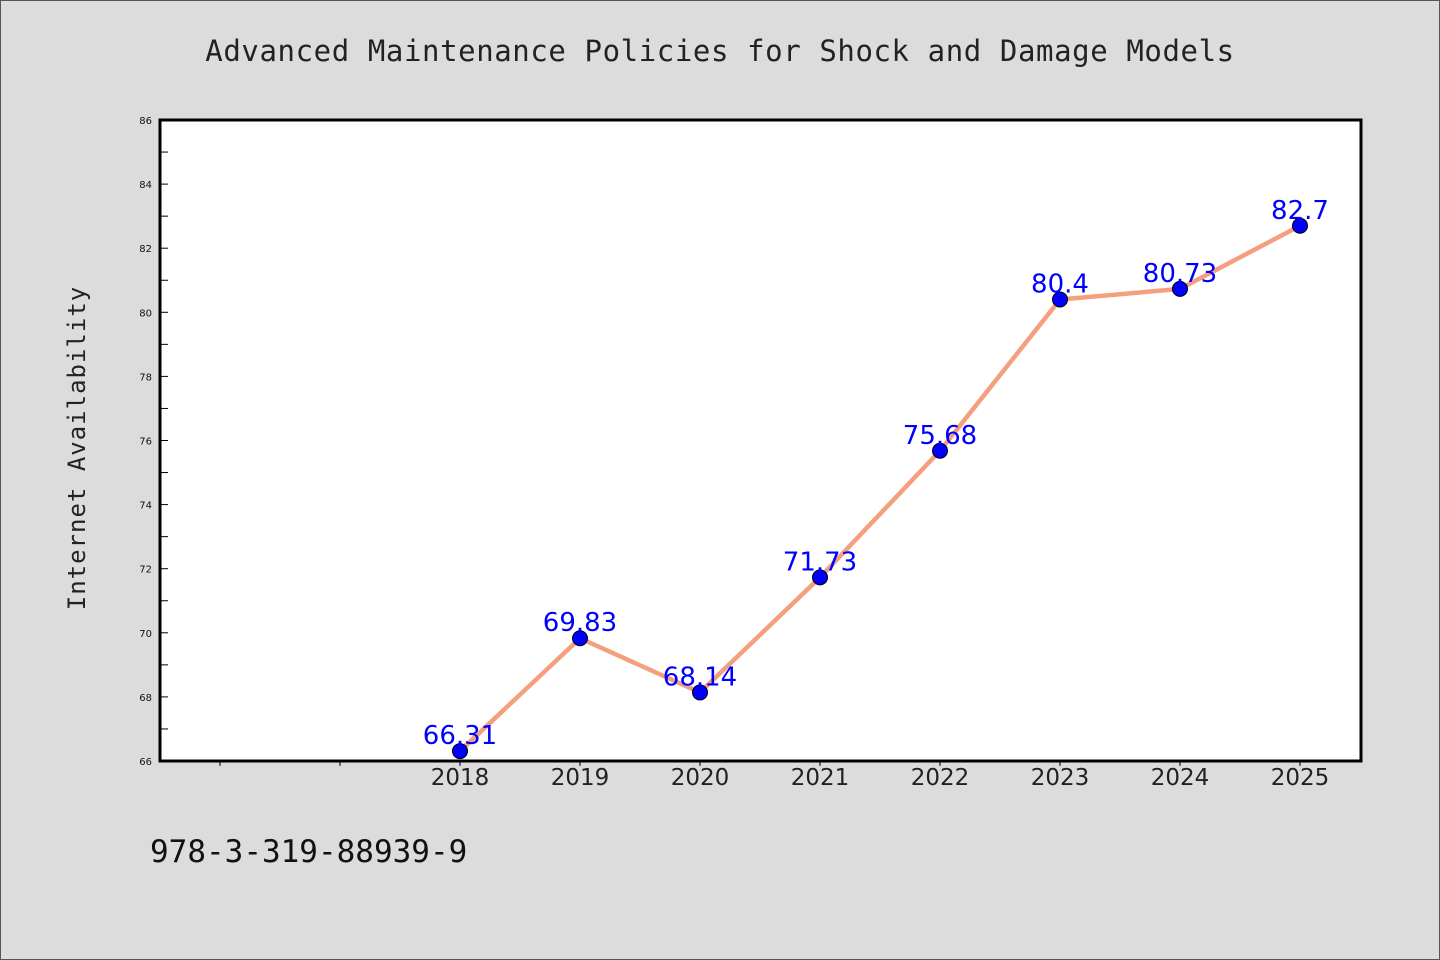  Describe the element at coordinates (145, 506) in the screenshot. I see `y-tick-label: 74` at that location.